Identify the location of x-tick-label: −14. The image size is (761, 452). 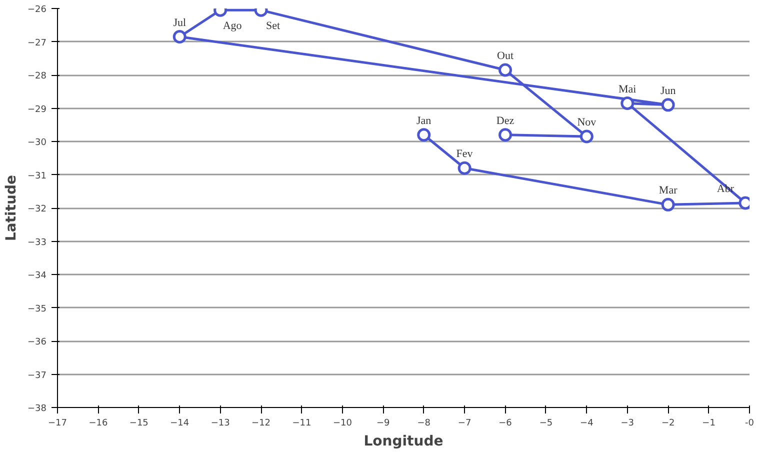
(180, 423).